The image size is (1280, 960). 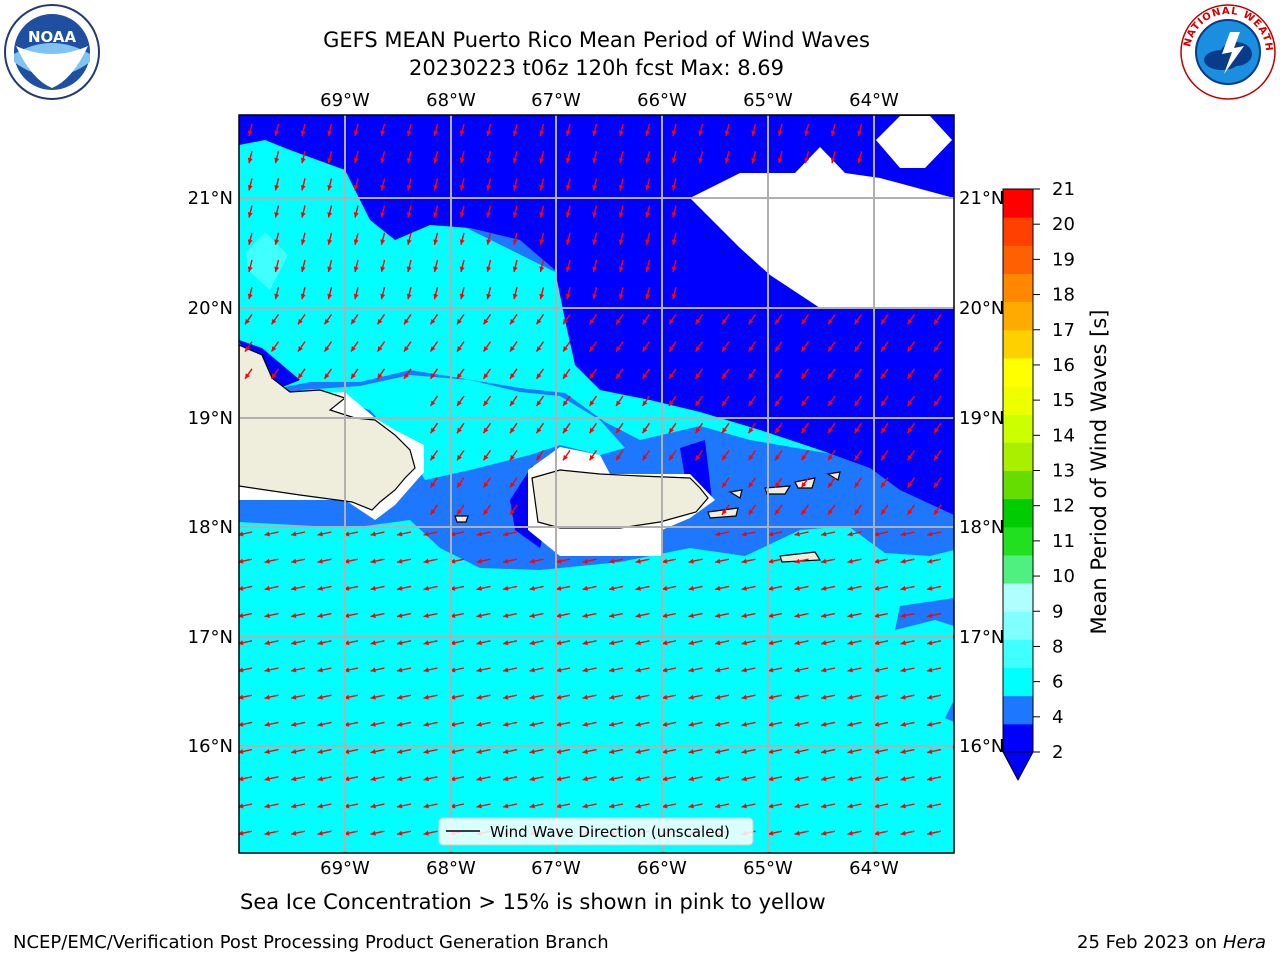 I want to click on period-band-2-4-se, so click(x=924, y=614).